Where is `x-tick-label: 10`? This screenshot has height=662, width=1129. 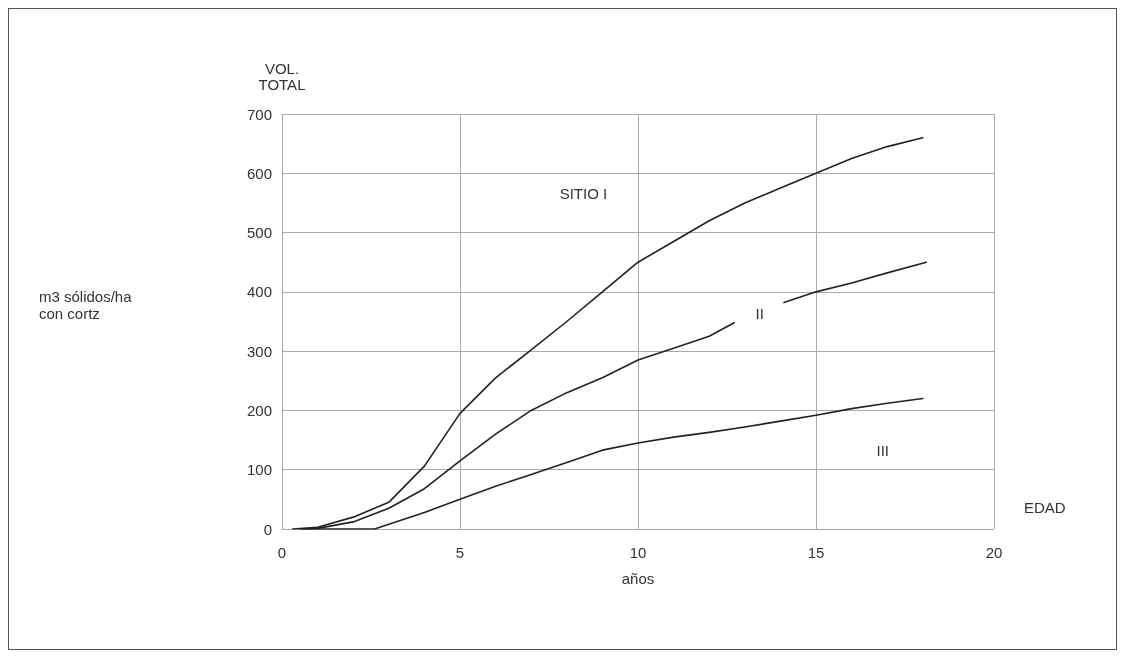
x-tick-label: 10 is located at coordinates (638, 552).